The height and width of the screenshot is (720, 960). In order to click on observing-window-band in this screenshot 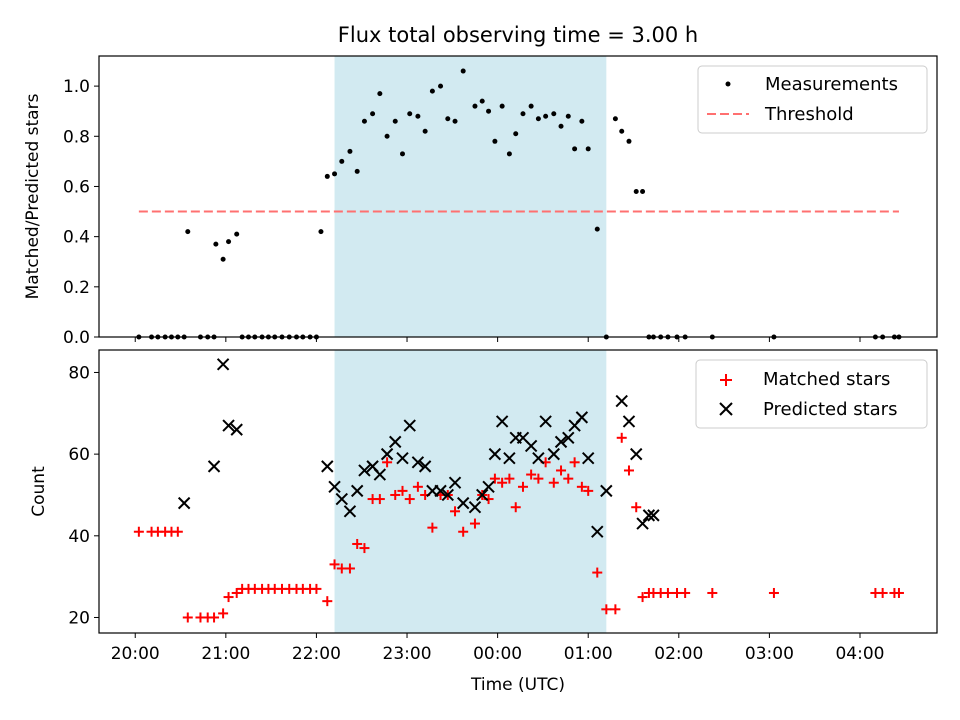, I will do `click(470, 491)`.